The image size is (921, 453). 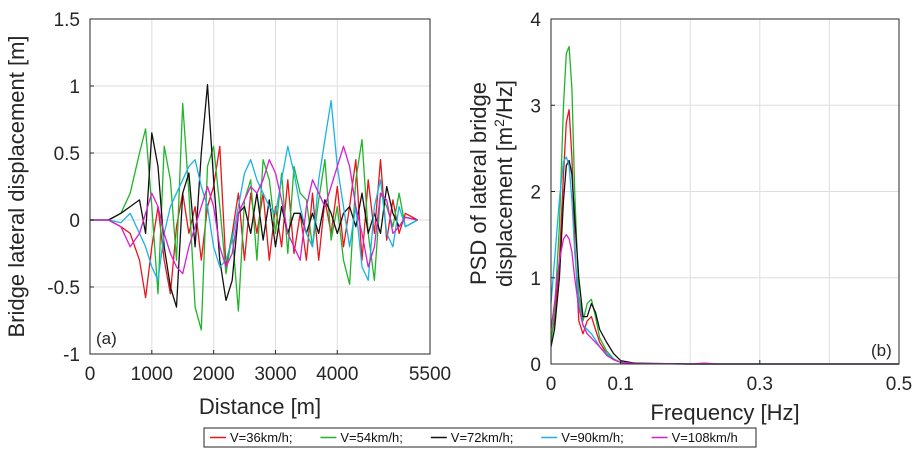 I want to click on y-tick-label: -1, so click(x=71, y=355).